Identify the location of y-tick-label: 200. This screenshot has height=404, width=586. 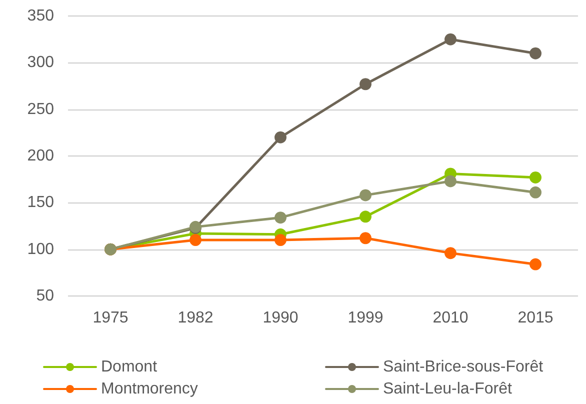
(40, 156).